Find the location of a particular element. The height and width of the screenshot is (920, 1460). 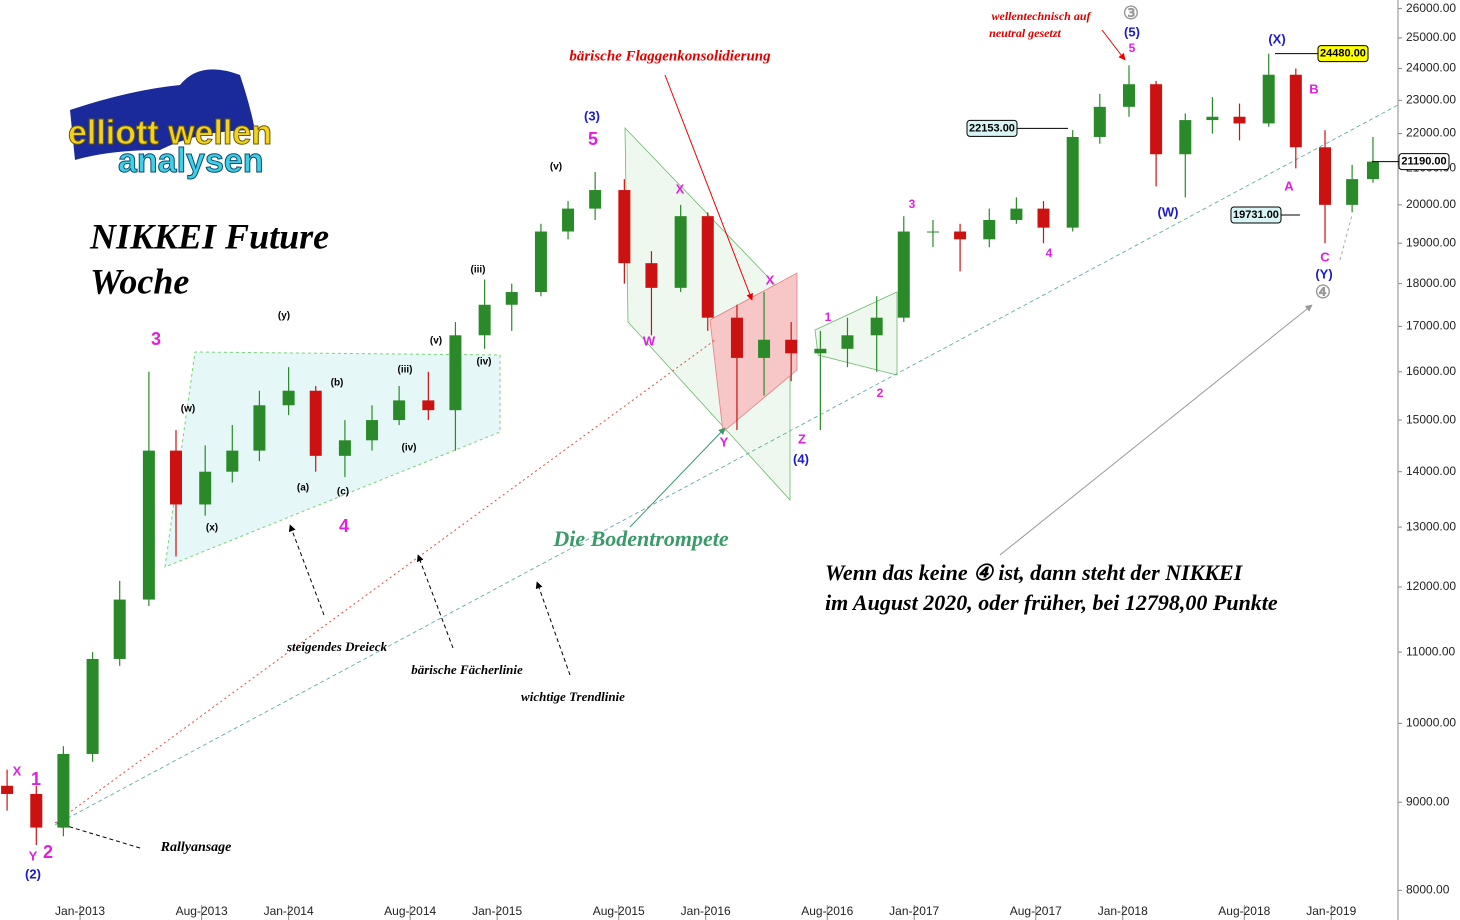

y-tick-label: 11000.00 is located at coordinates (1430, 651).